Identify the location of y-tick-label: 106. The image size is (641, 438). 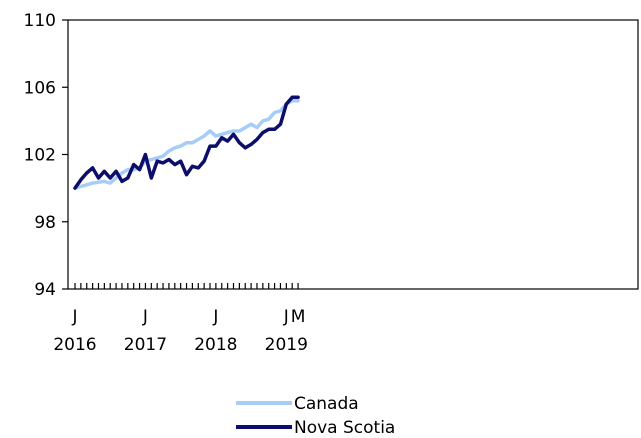
(40, 88).